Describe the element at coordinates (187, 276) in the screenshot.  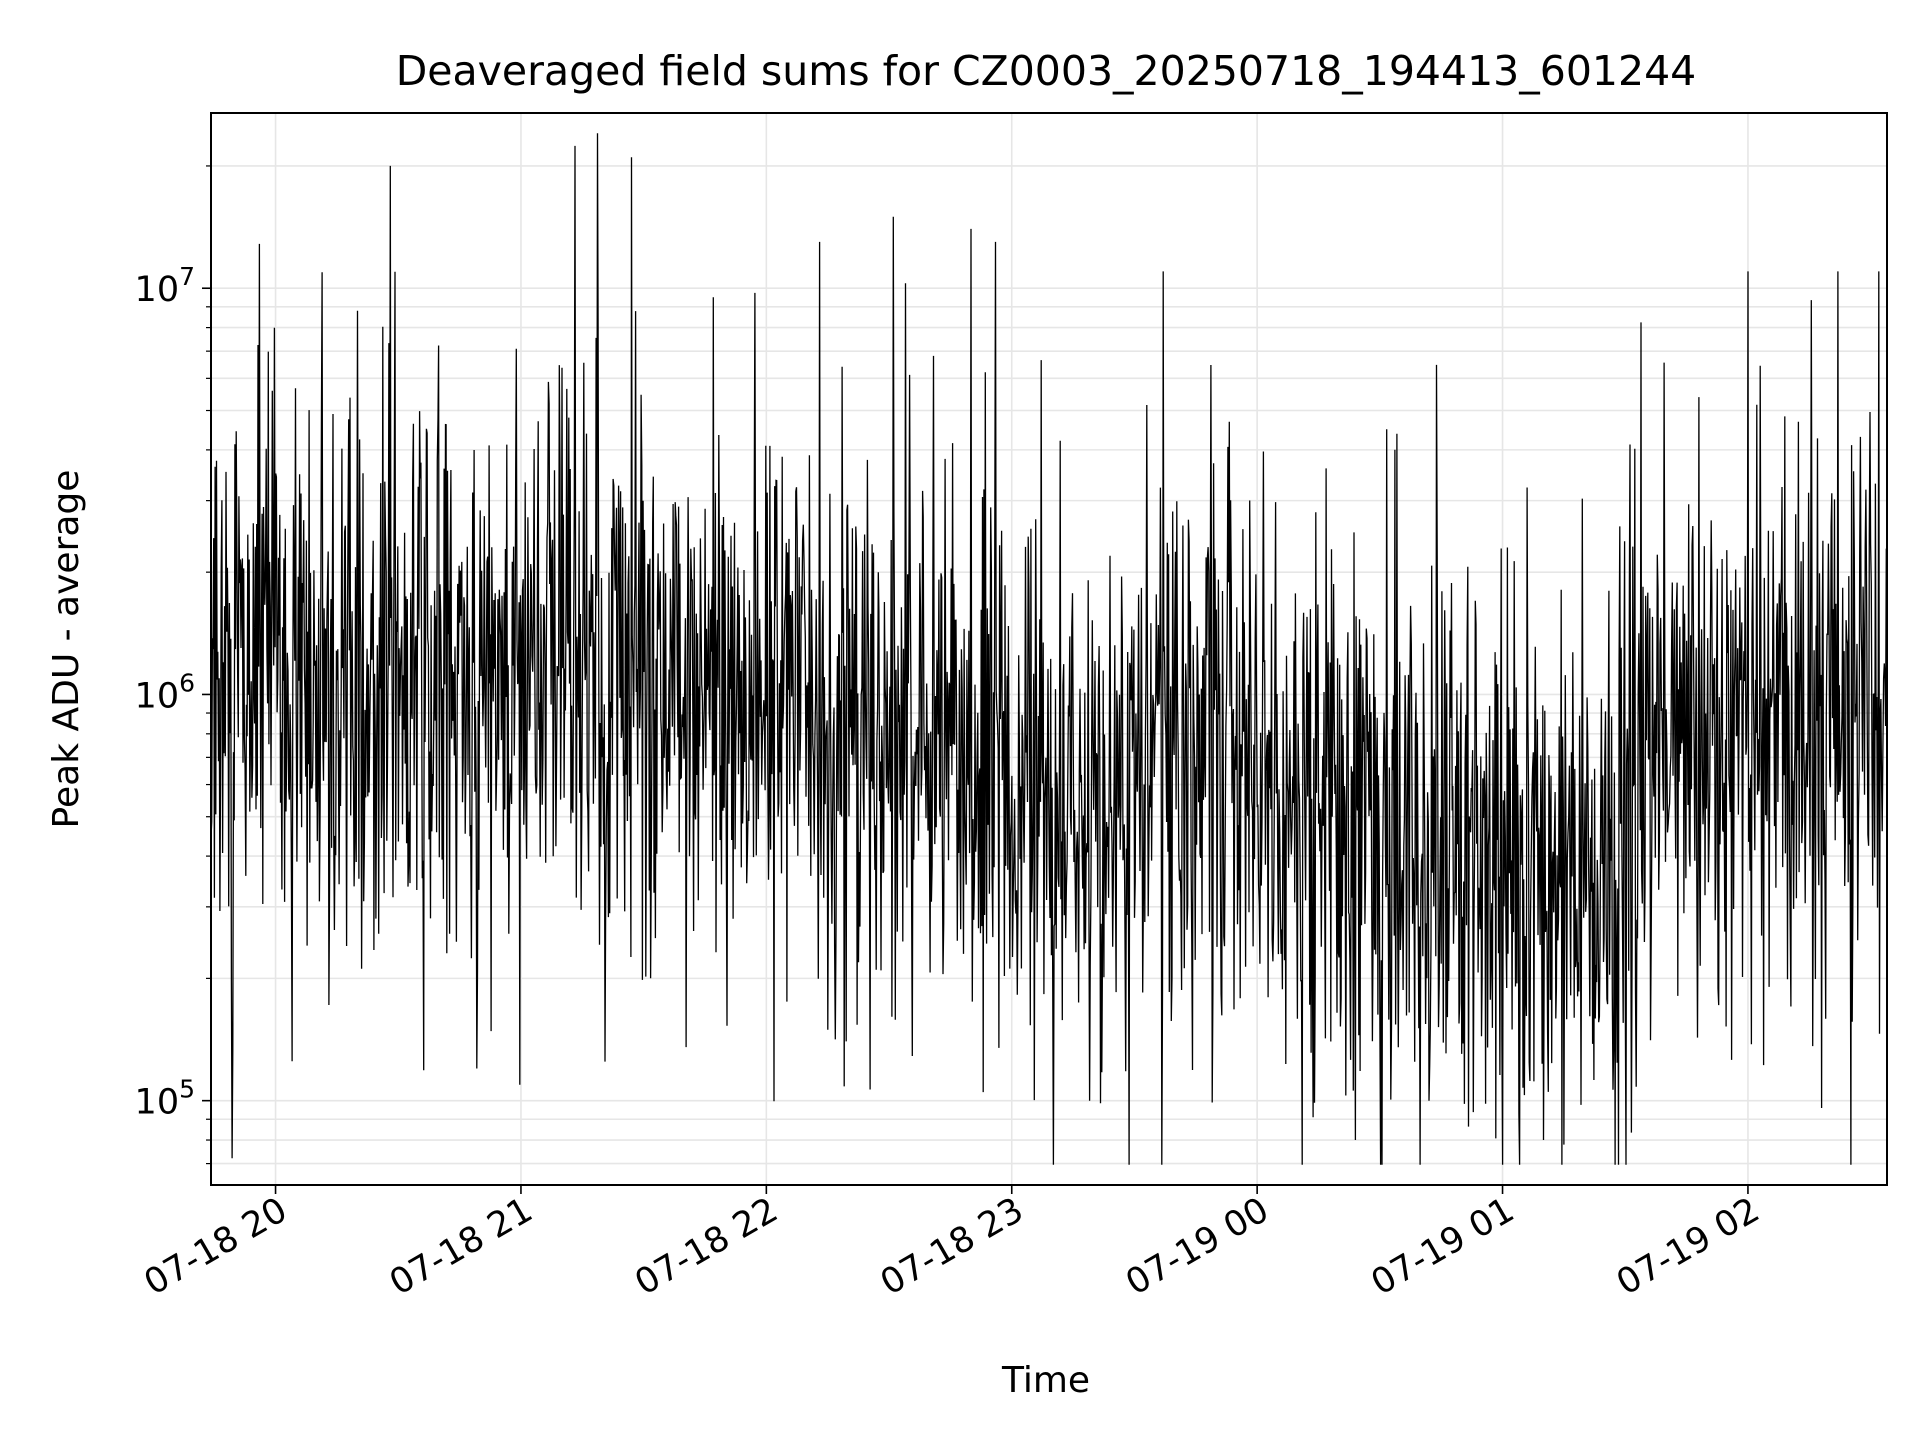
I see `y-tick-exponent: 7` at that location.